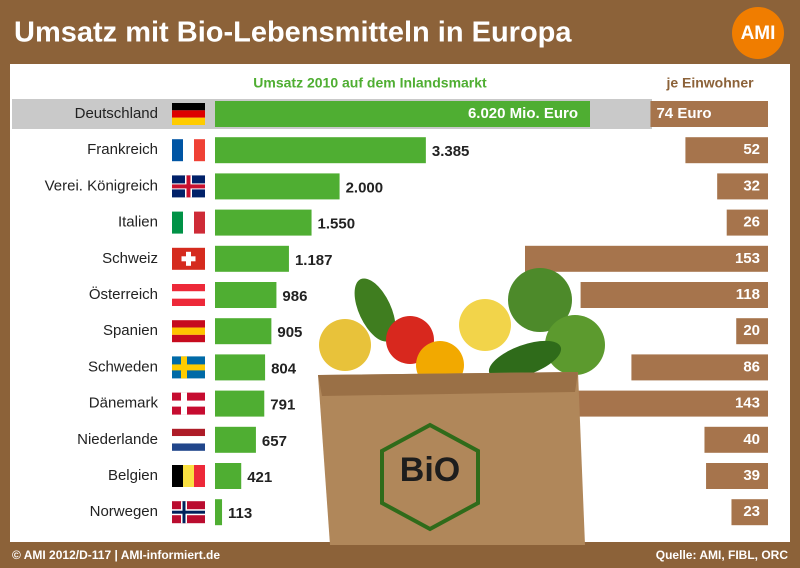 The height and width of the screenshot is (568, 800). I want to click on category-label: Belgien, so click(133, 475).